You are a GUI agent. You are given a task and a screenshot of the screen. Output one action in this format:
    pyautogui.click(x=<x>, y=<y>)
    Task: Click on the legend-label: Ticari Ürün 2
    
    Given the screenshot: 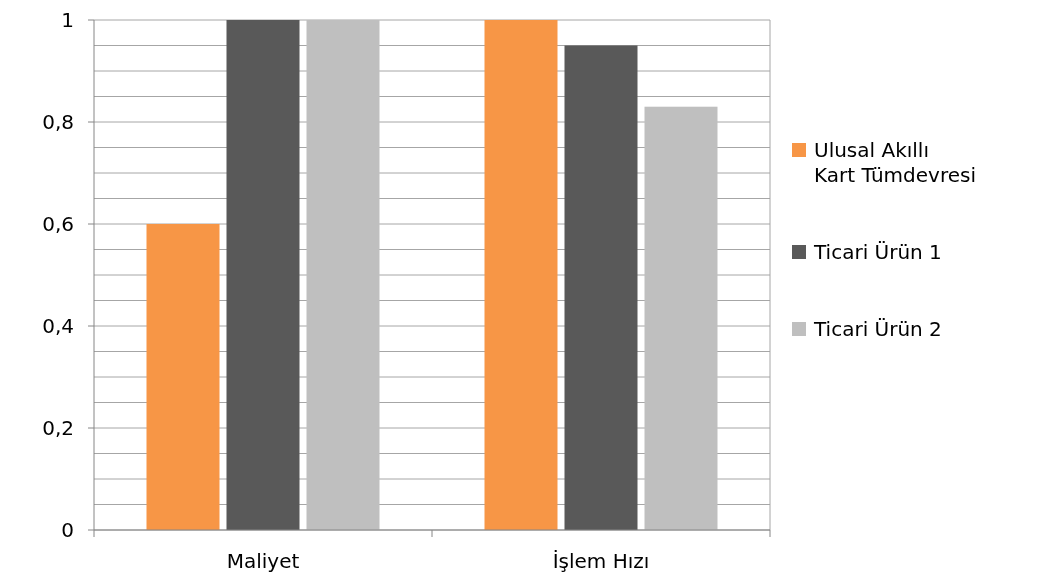 What is the action you would take?
    pyautogui.click(x=877, y=329)
    